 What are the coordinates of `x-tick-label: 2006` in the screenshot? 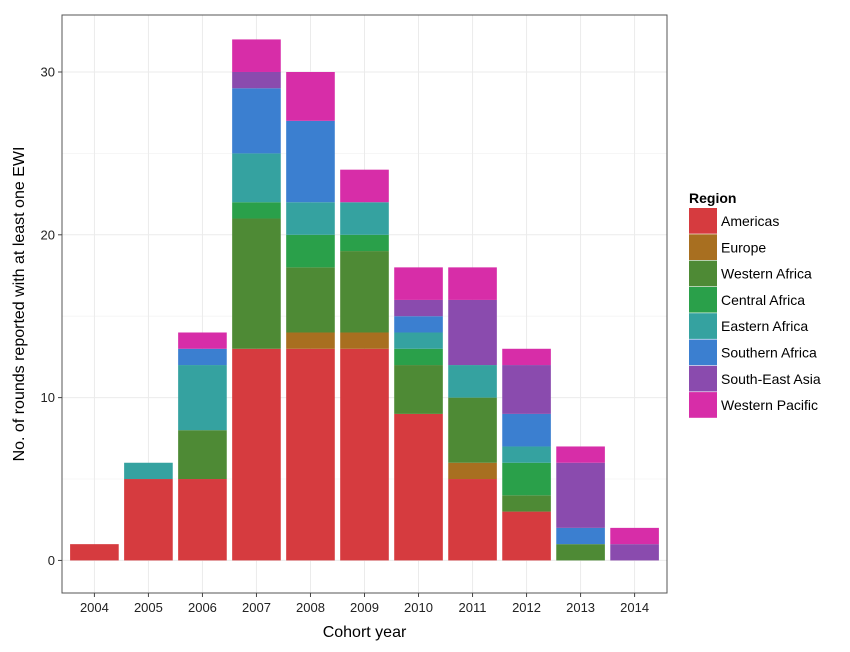 It's located at (202, 607).